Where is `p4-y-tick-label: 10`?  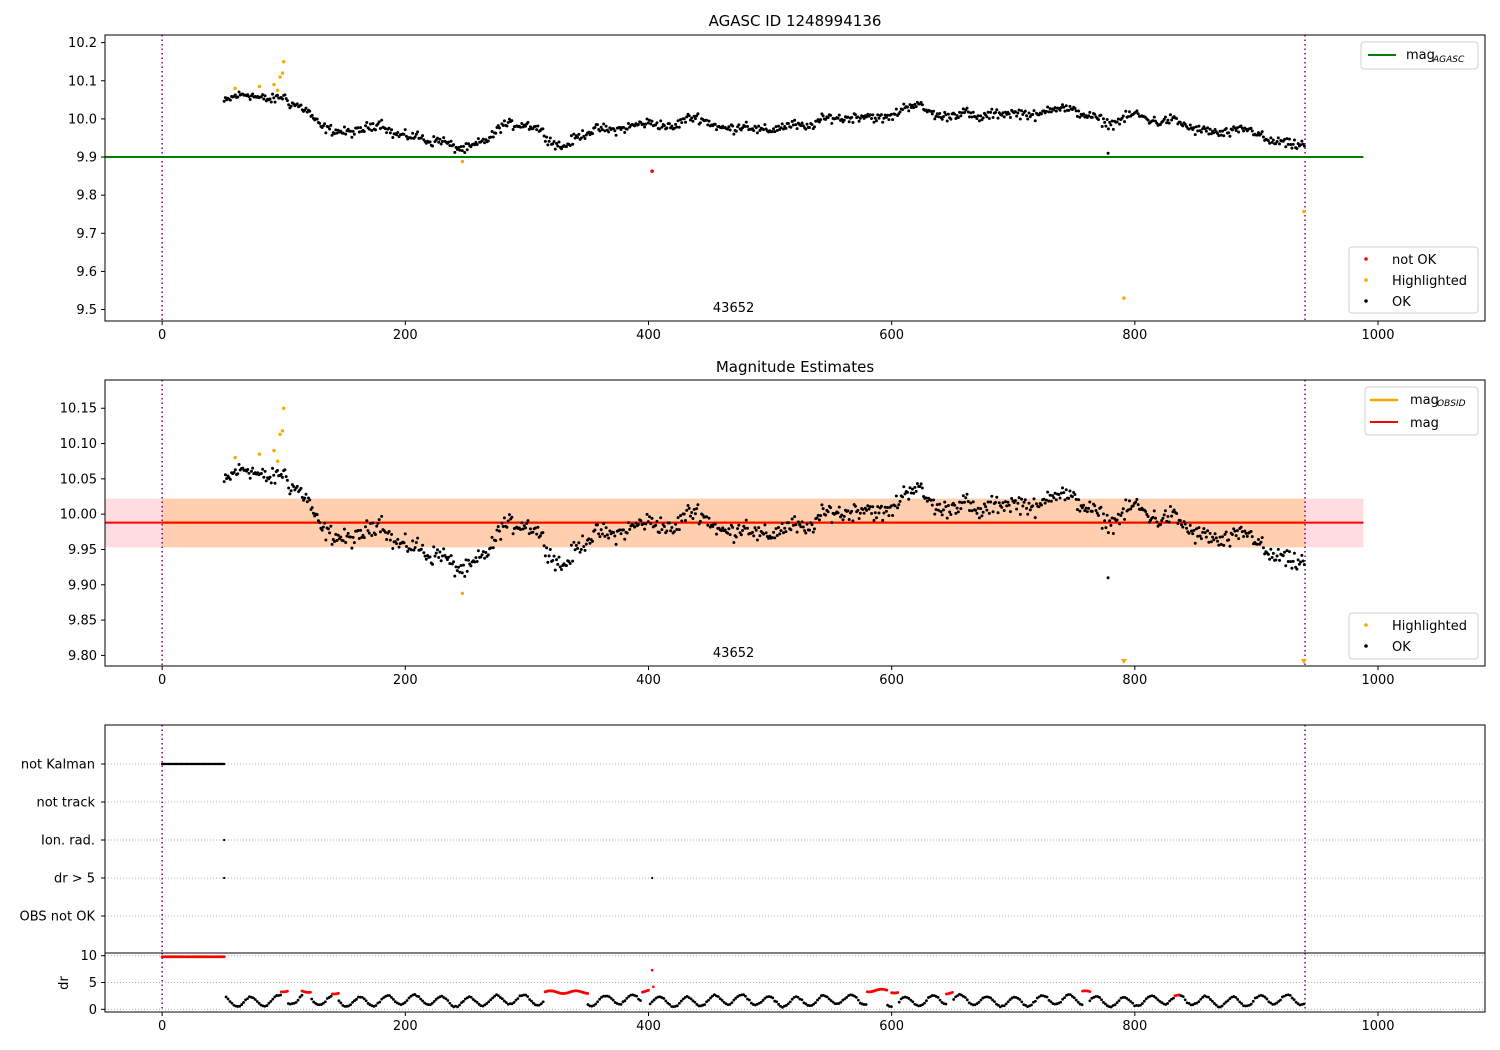
p4-y-tick-label: 10 is located at coordinates (88, 956).